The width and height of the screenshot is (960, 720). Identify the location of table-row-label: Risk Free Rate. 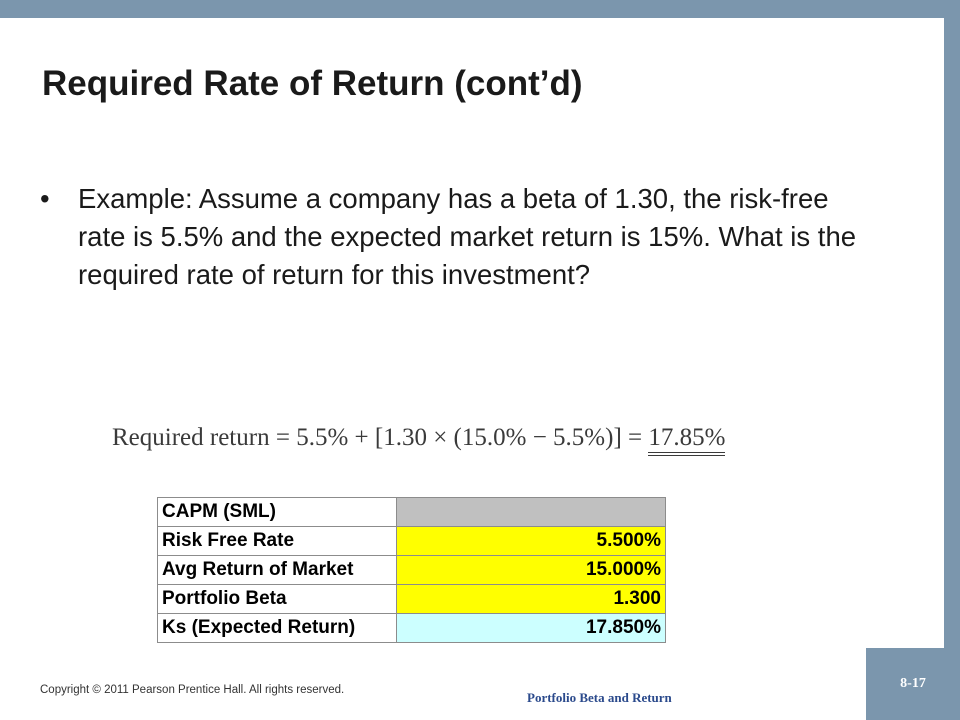
(277, 541).